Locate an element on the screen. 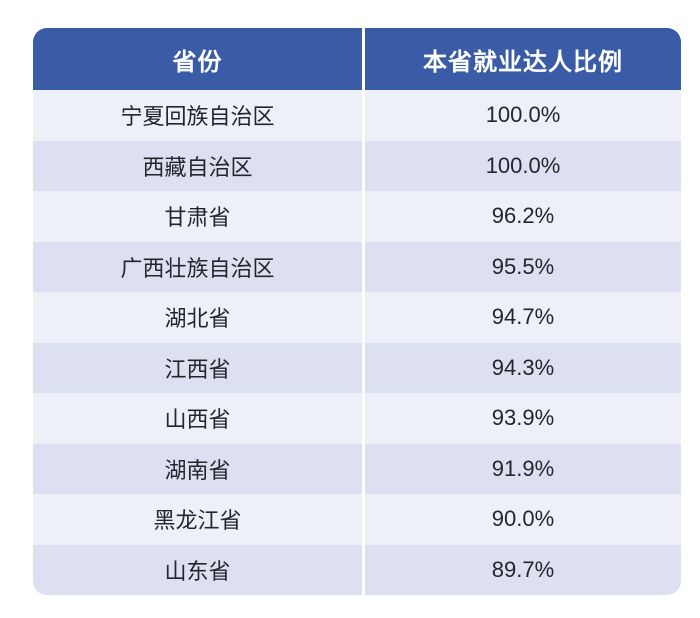 This screenshot has width=700, height=618. table-row: 广西壮族自治区 95.5% is located at coordinates (357, 266).